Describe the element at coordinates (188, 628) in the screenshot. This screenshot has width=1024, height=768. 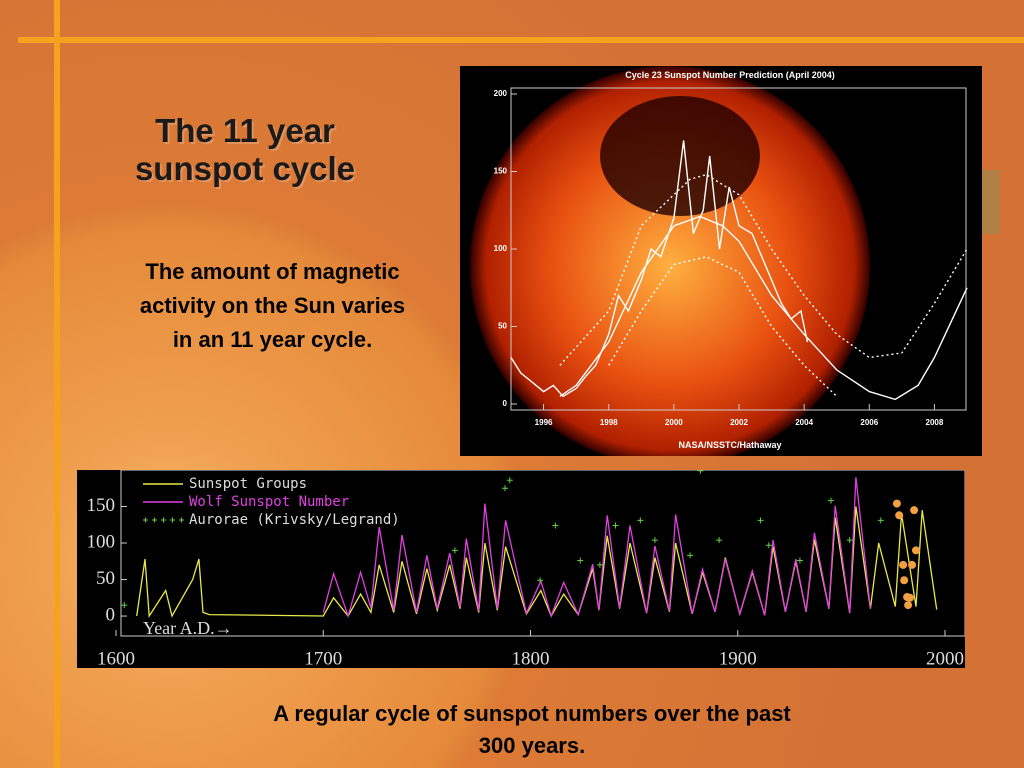
I see `x-axis-label: Year A.D.→` at that location.